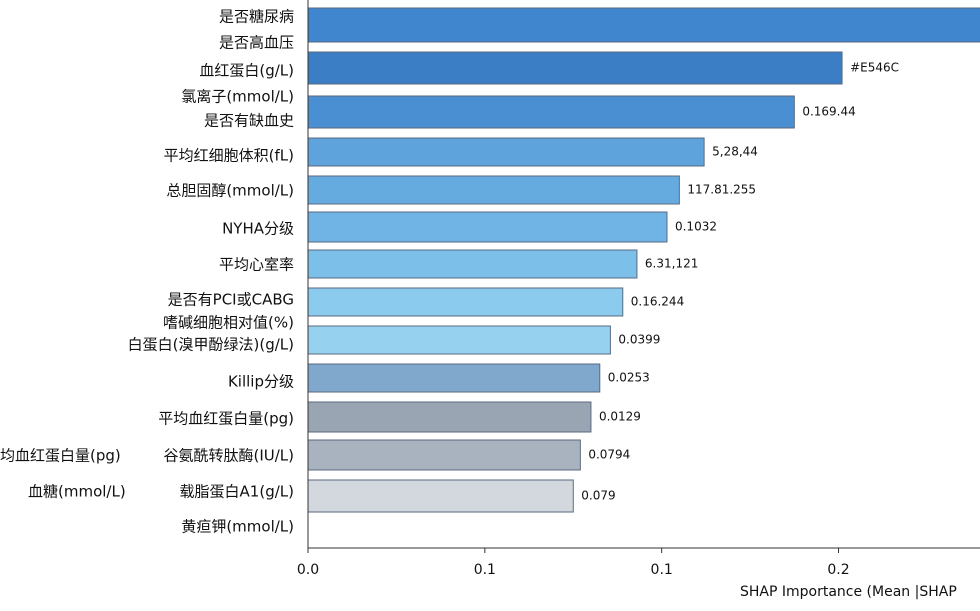 This screenshot has height=611, width=980. What do you see at coordinates (598, 496) in the screenshot?
I see `bar-annotation: 0.079` at bounding box center [598, 496].